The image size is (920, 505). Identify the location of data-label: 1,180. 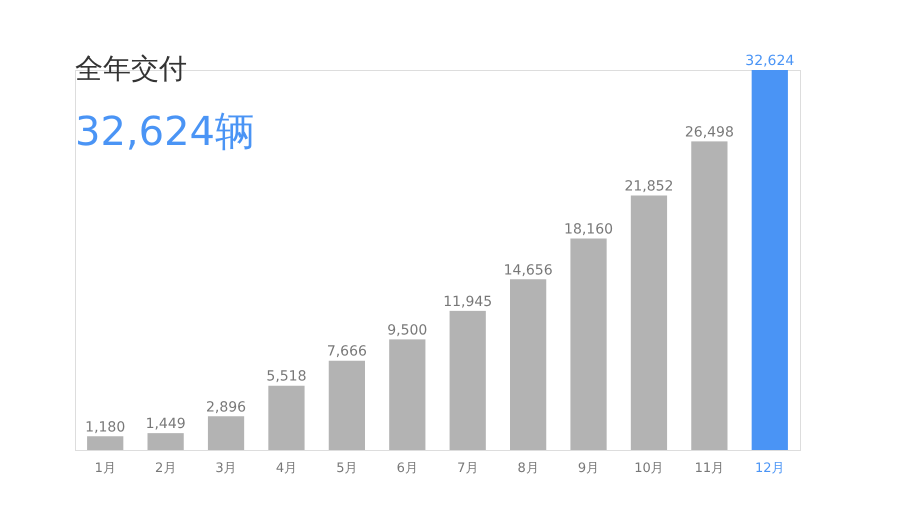
(105, 427).